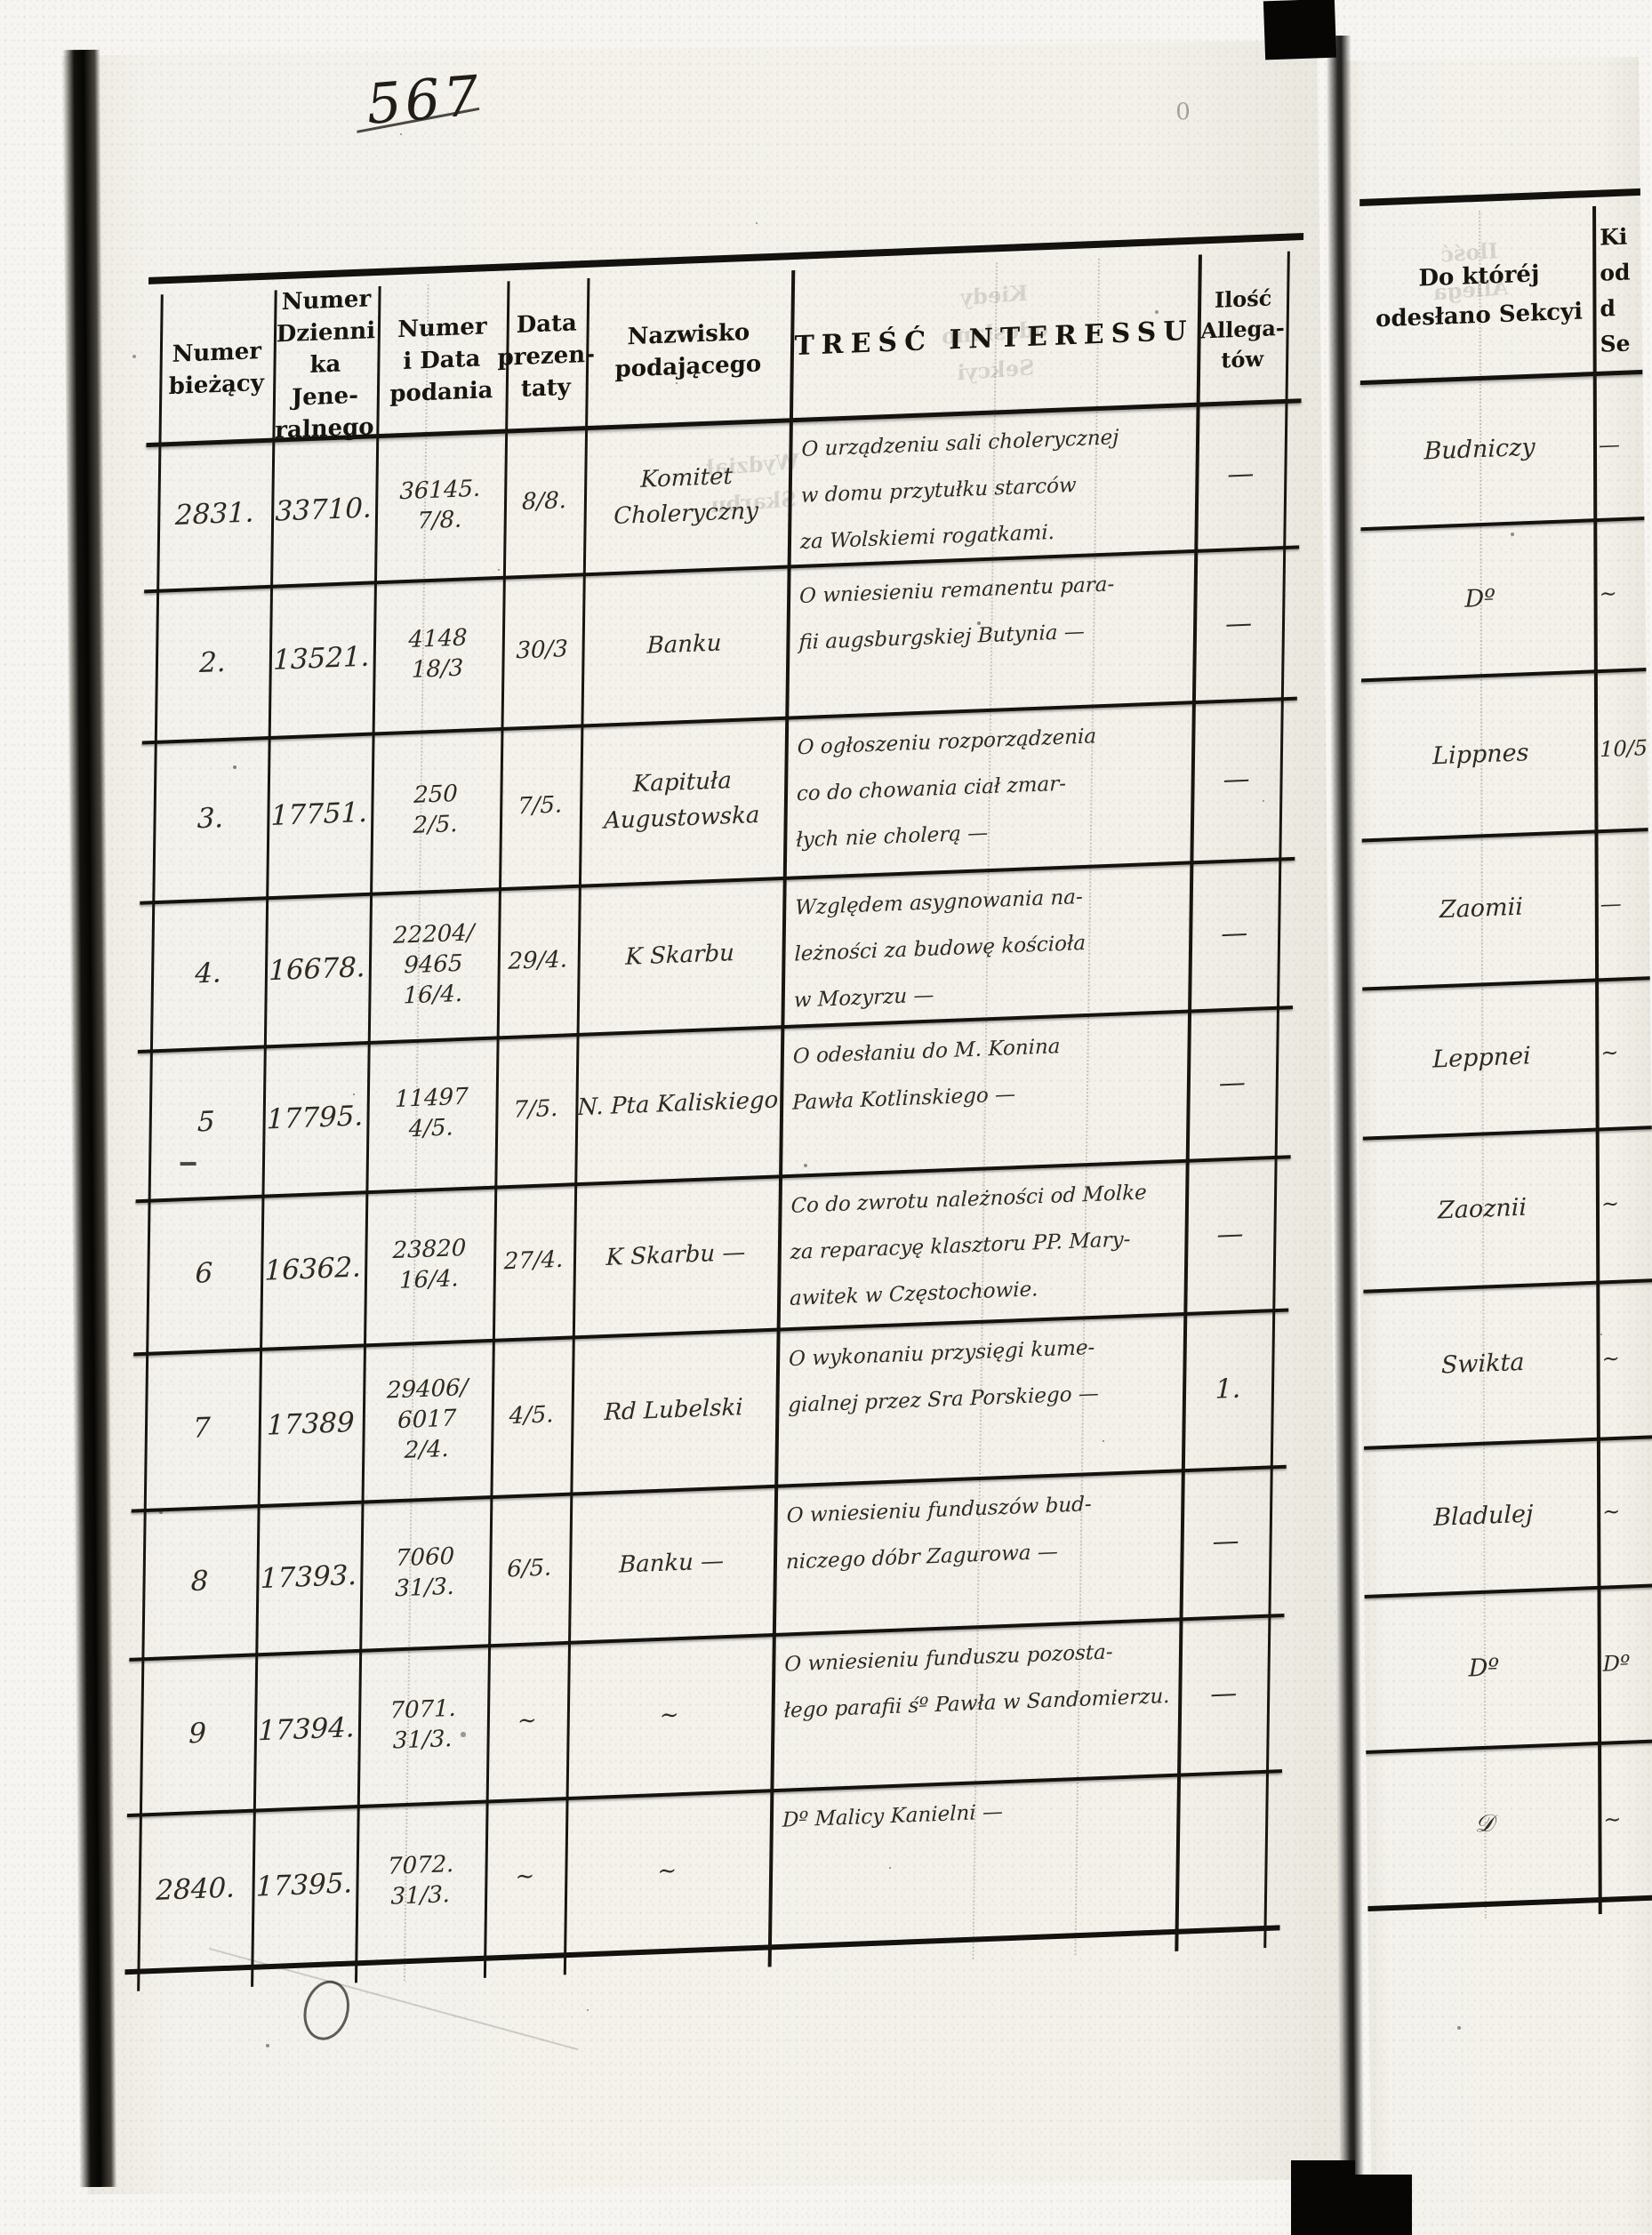  What do you see at coordinates (1482, 1057) in the screenshot?
I see `cell-sekcya: Leppnei` at bounding box center [1482, 1057].